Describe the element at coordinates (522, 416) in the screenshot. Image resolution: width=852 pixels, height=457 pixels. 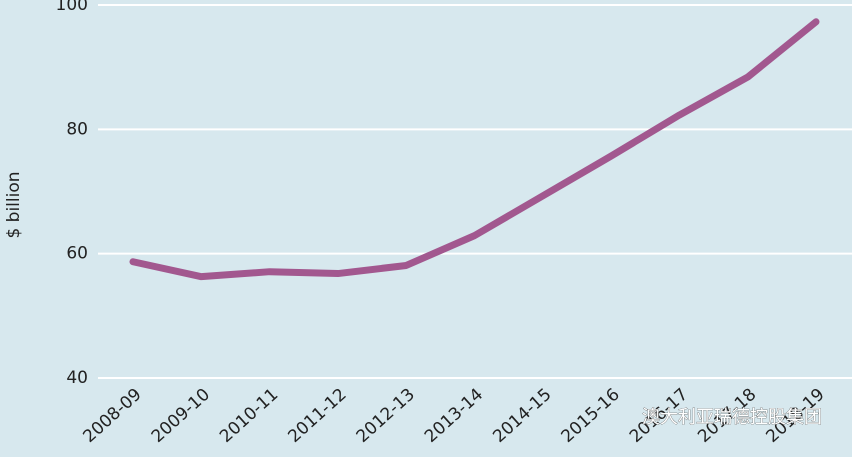
I see `x-tick-label: 2014-15` at that location.